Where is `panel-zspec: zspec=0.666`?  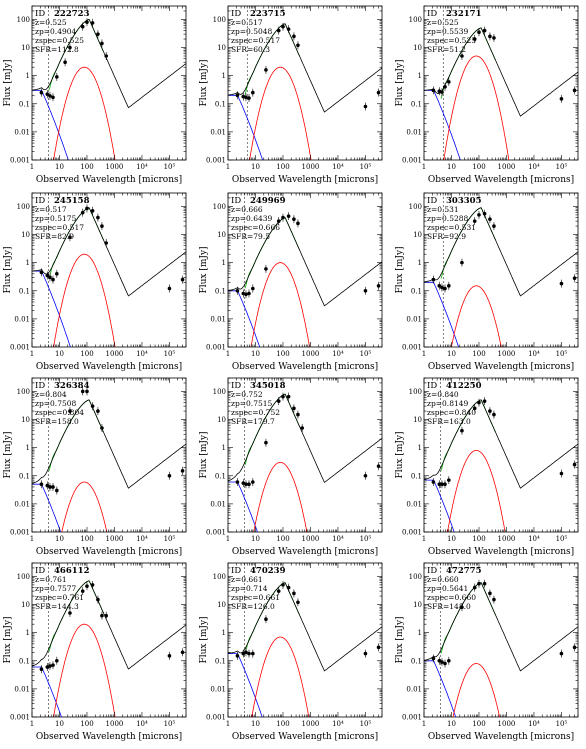
panel-zspec: zspec=0.666 is located at coordinates (255, 227).